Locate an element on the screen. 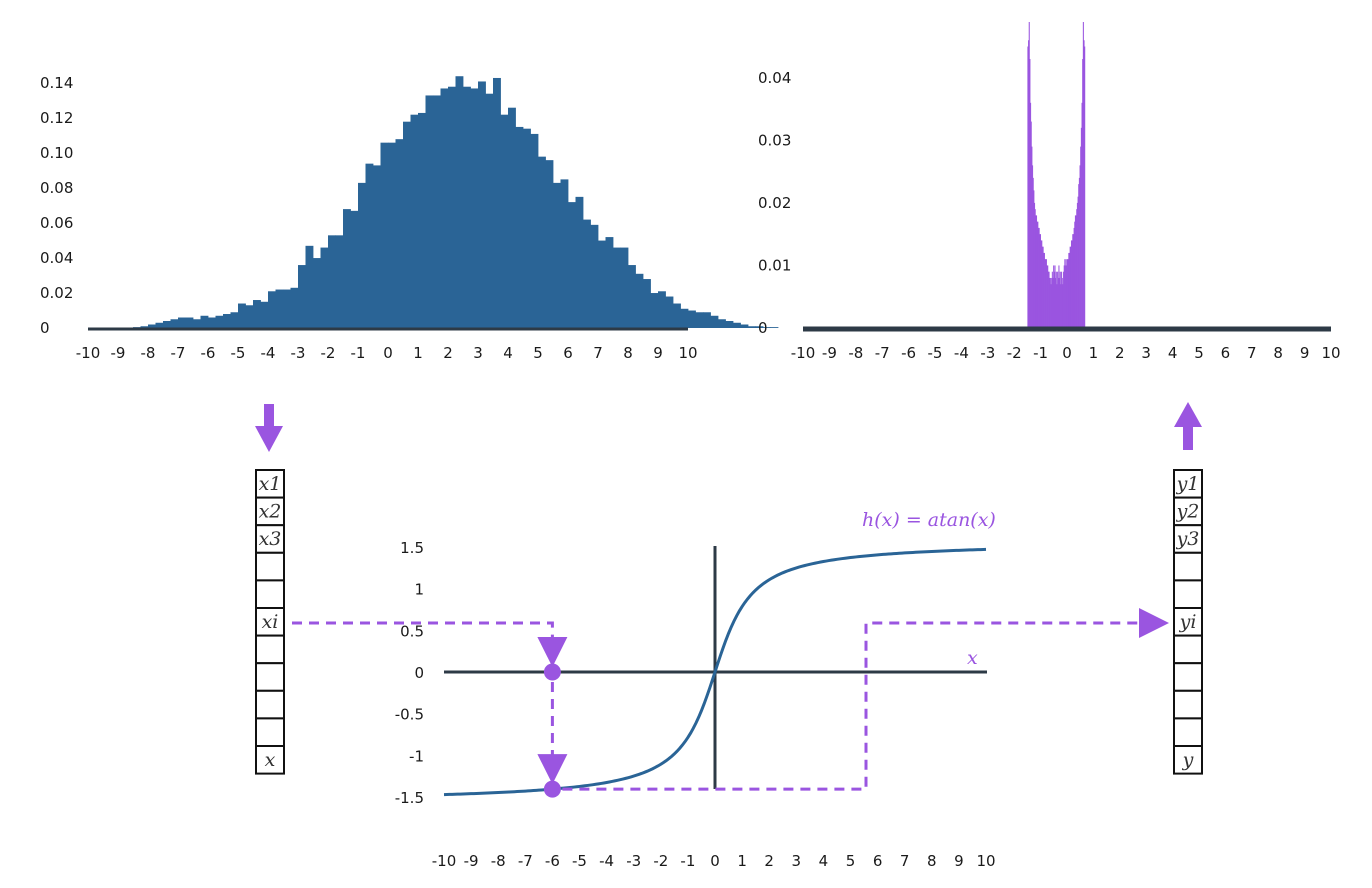  y-tick-label: 0.14 is located at coordinates (56, 83).